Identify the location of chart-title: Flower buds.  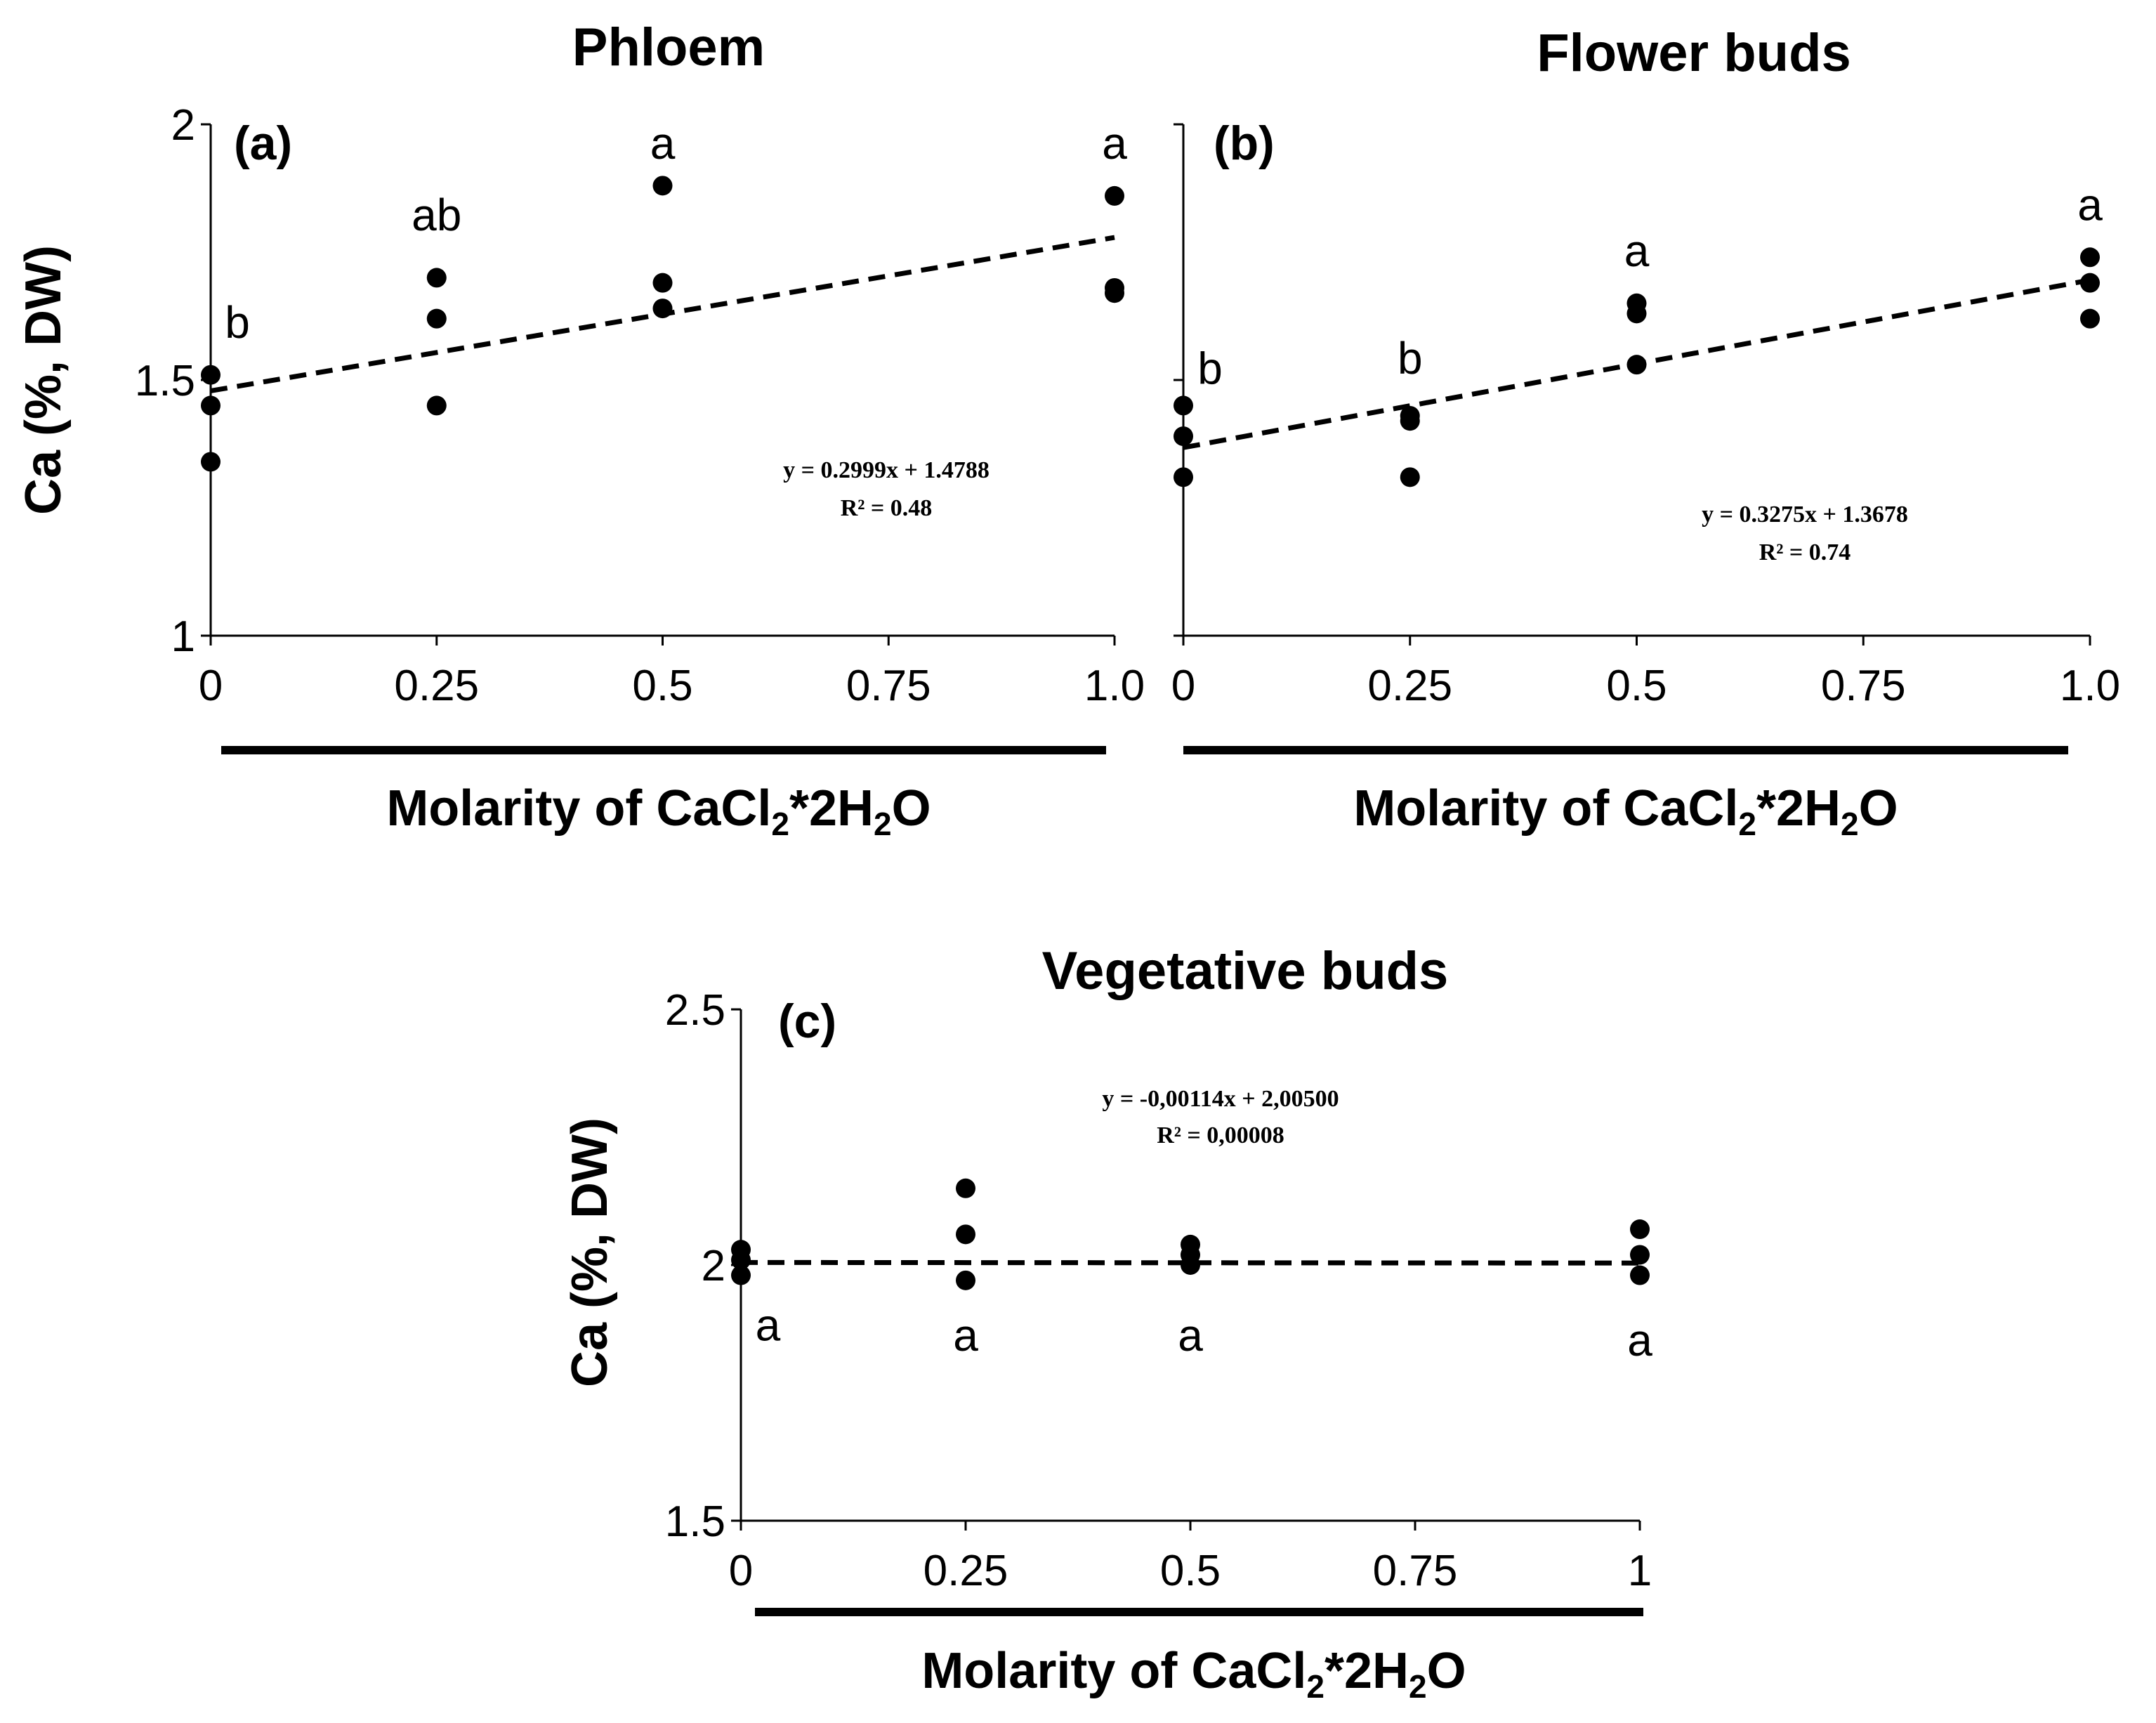
(1694, 53).